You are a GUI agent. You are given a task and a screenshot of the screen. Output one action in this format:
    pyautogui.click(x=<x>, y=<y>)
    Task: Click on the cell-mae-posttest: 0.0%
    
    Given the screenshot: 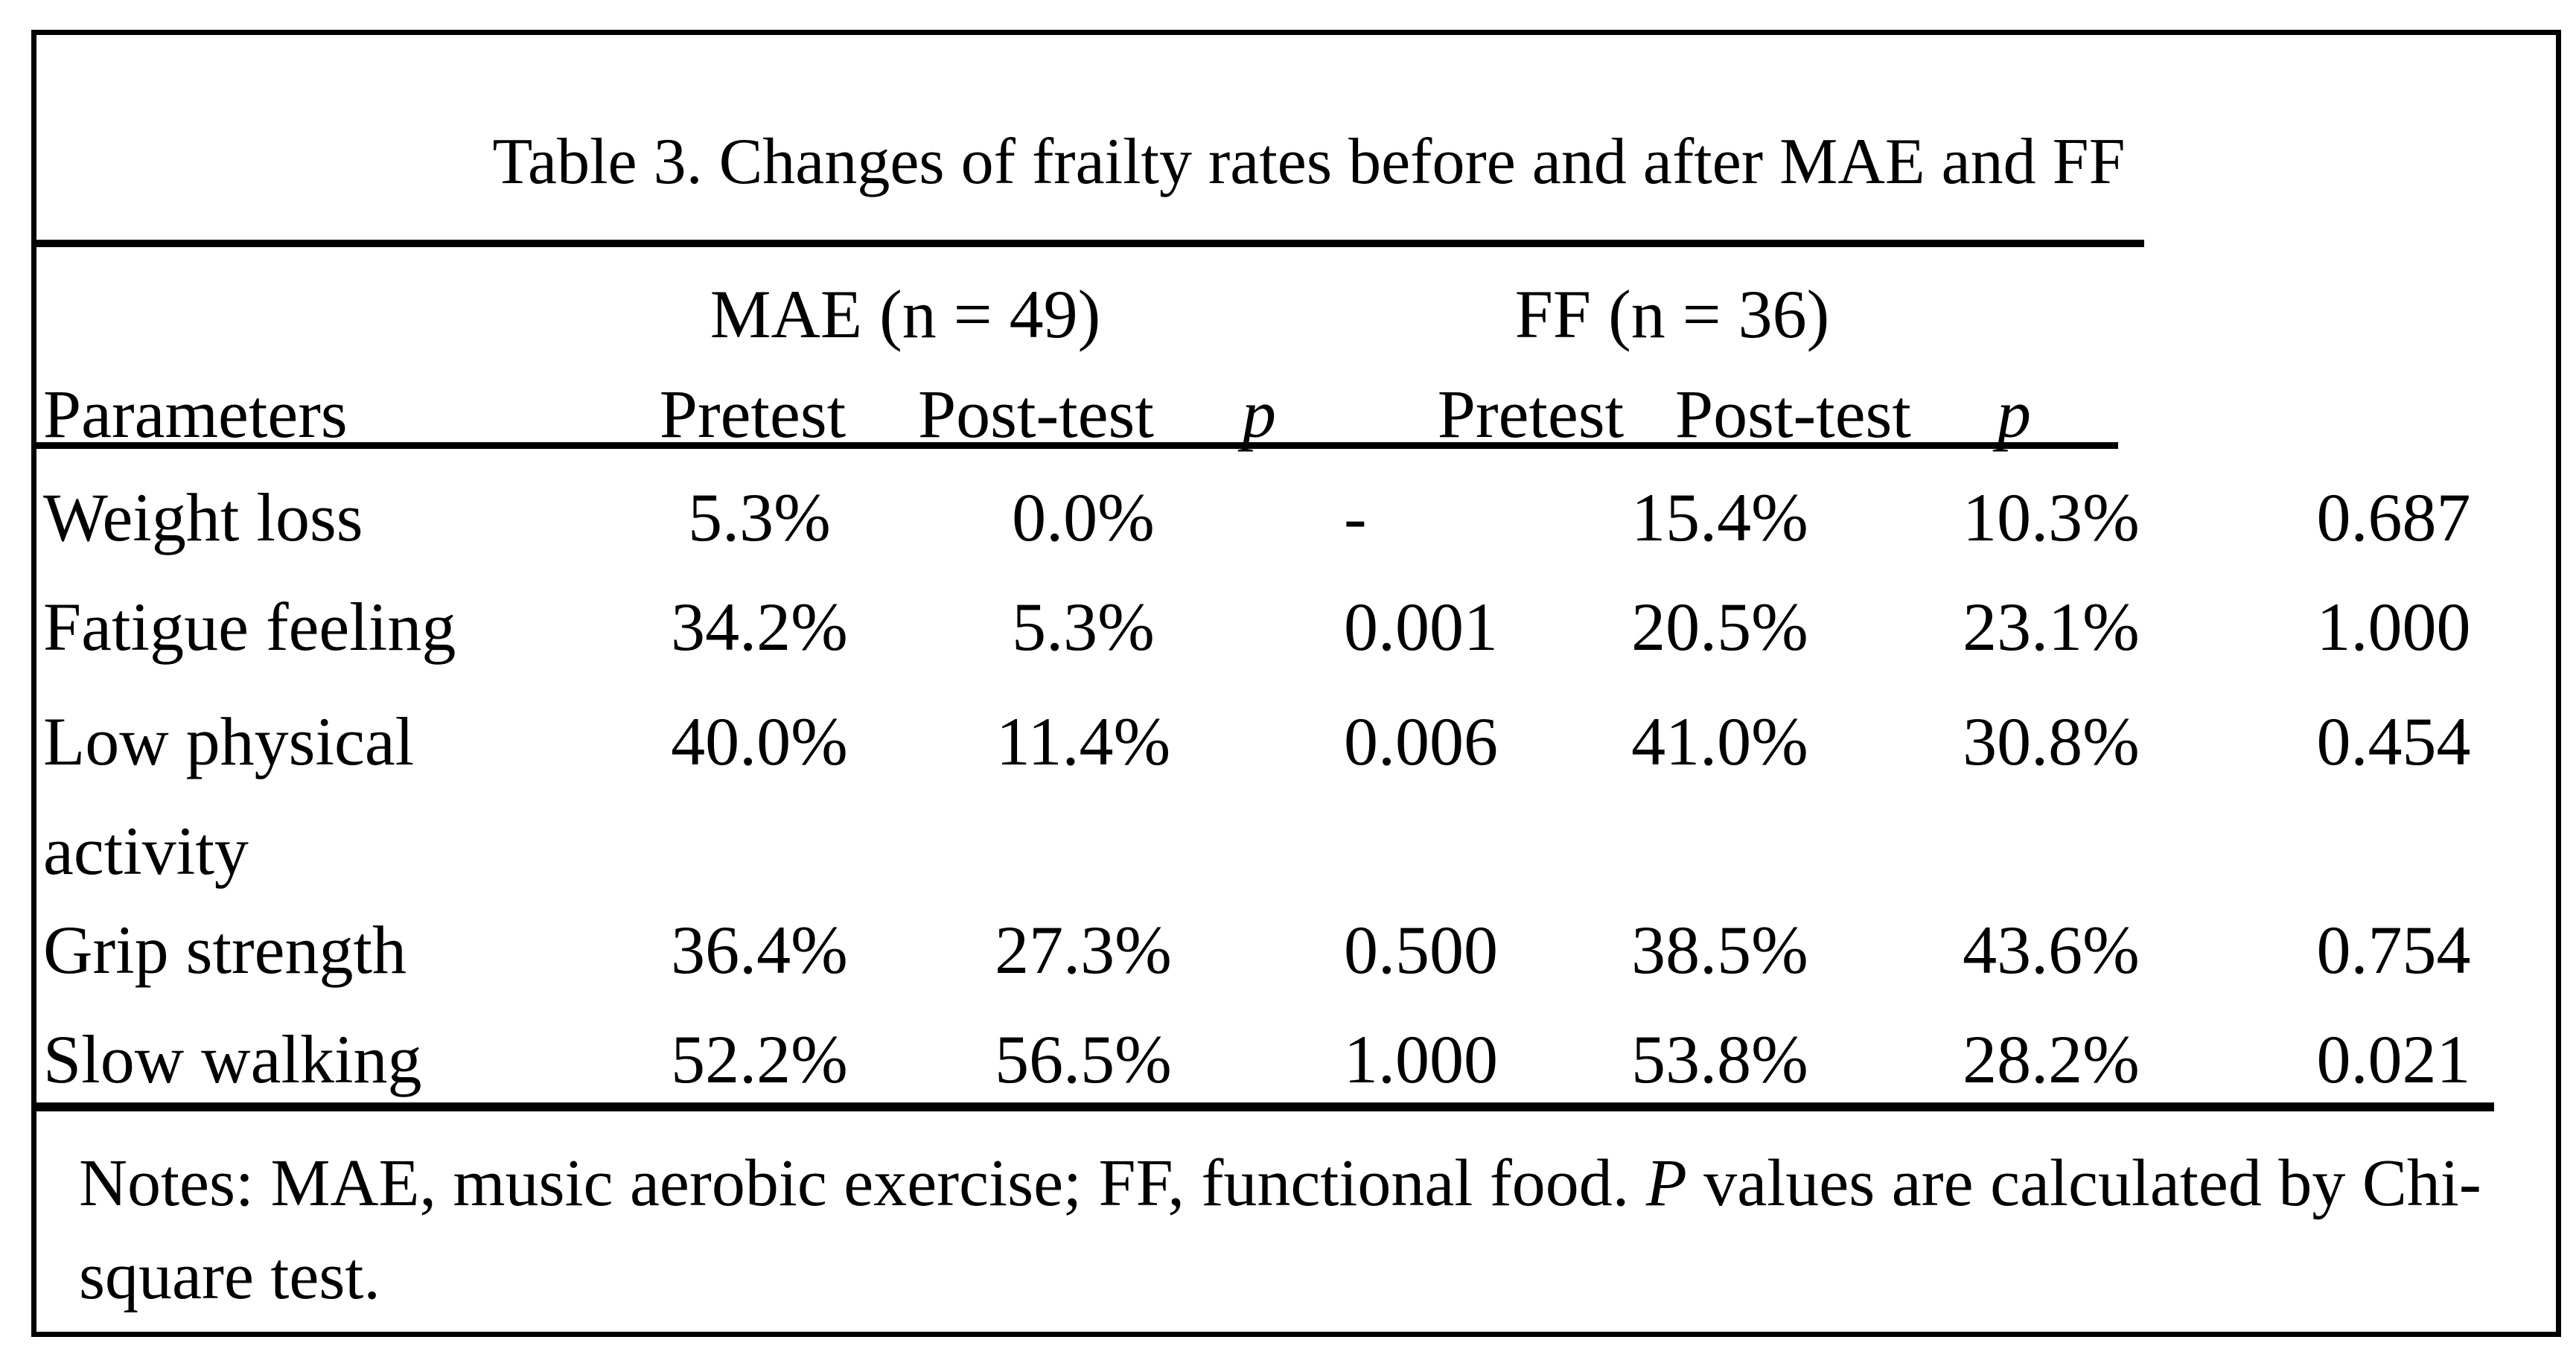 What is the action you would take?
    pyautogui.click(x=1083, y=517)
    